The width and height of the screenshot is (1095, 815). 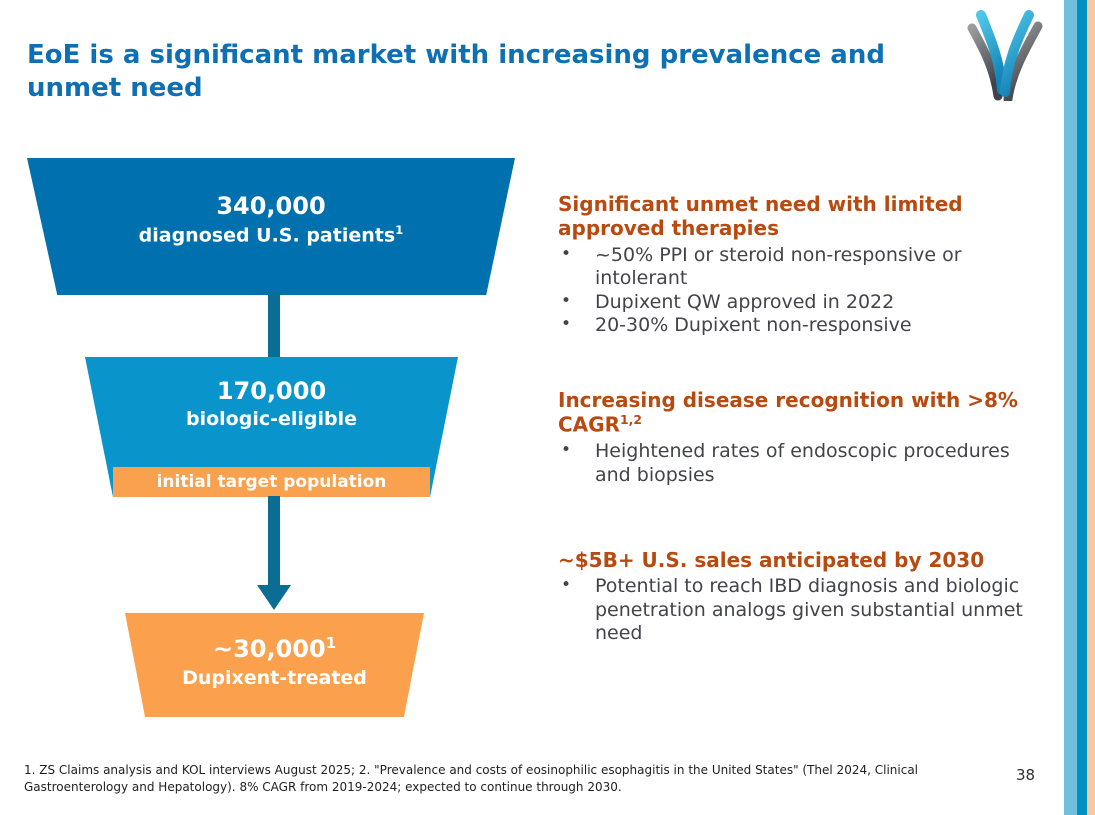 I want to click on funnel-arrow-shaft, so click(x=274, y=541).